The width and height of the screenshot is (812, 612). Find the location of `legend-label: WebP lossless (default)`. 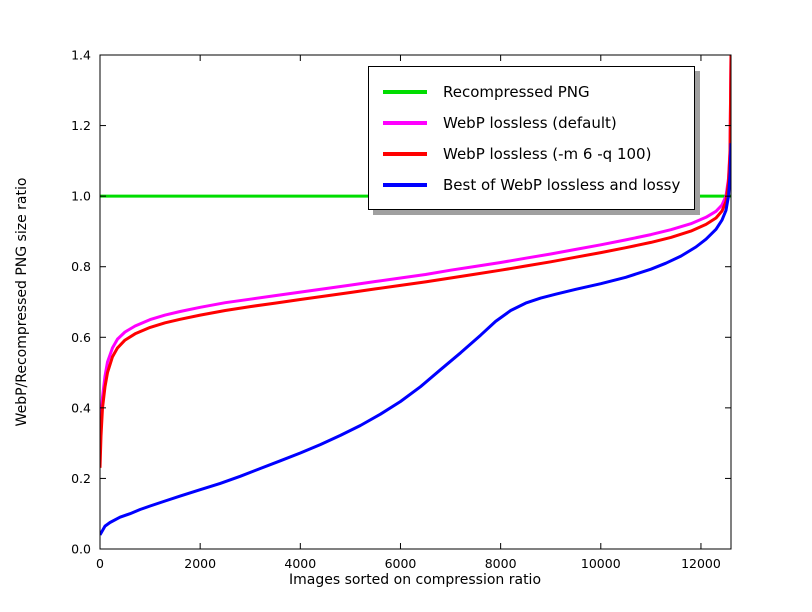

legend-label: WebP lossless (default) is located at coordinates (530, 122).